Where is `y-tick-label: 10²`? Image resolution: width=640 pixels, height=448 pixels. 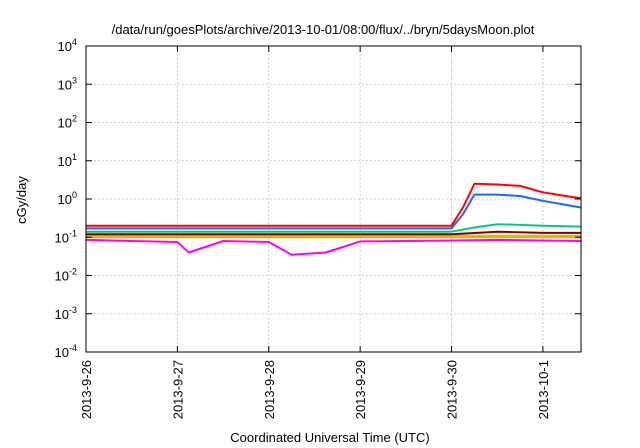 y-tick-label: 10² is located at coordinates (67, 122).